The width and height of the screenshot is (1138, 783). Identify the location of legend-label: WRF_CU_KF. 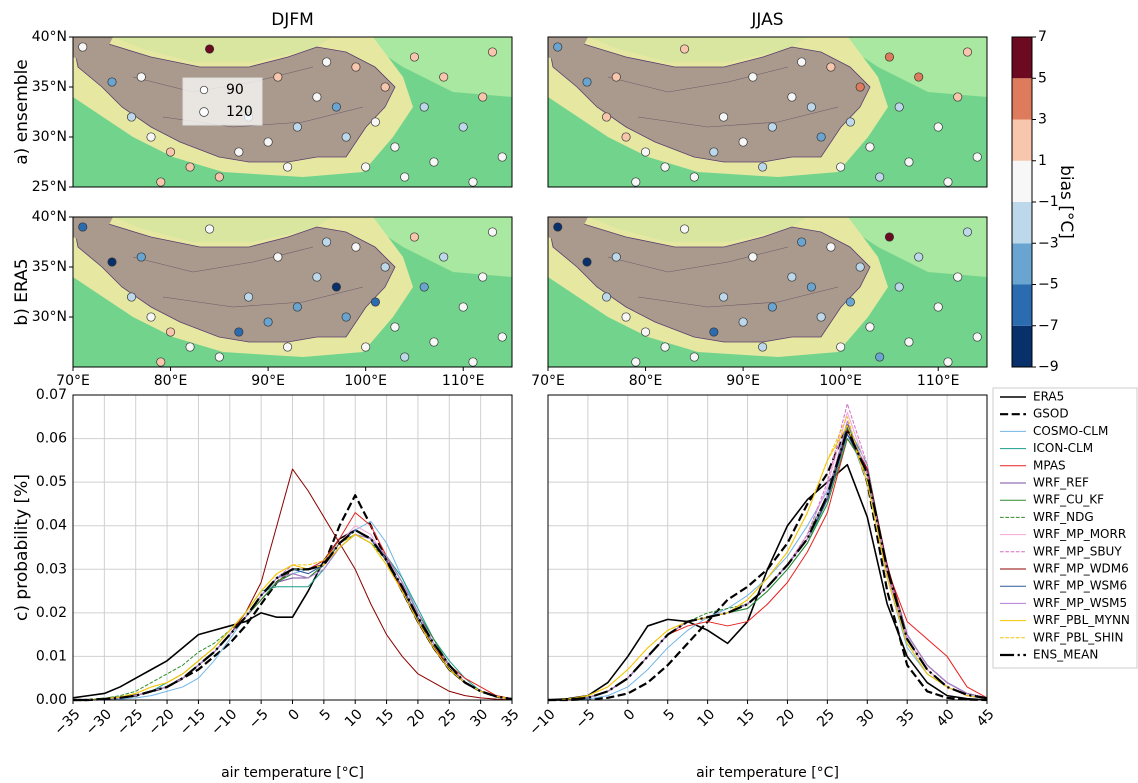
(1068, 500).